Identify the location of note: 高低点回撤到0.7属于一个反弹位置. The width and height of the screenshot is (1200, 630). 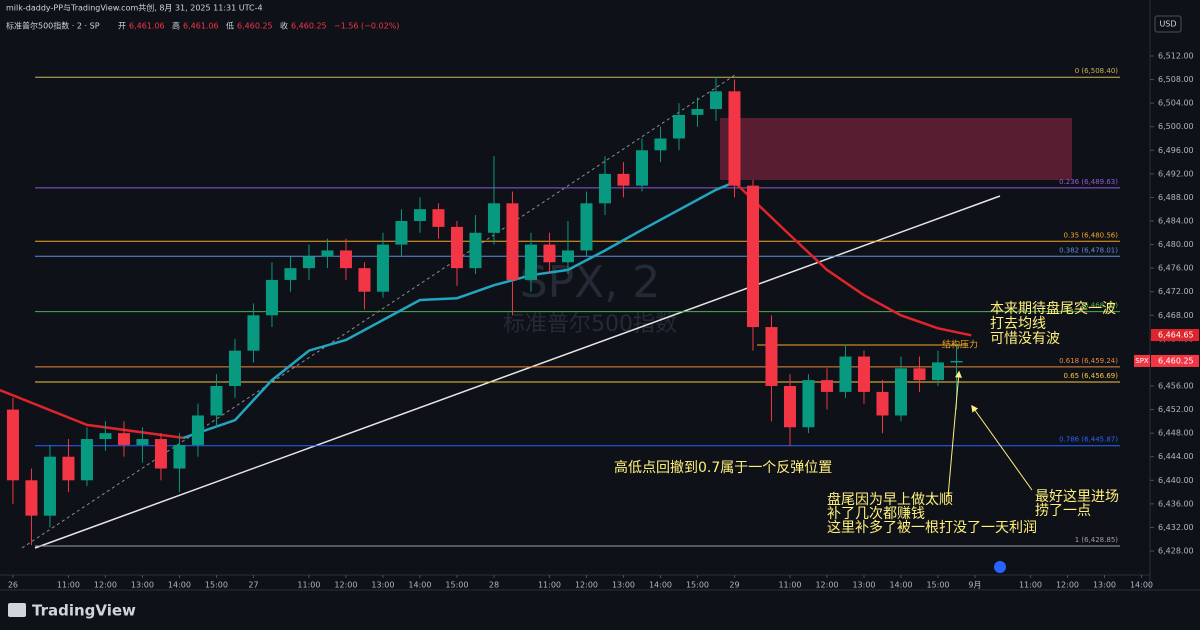
(723, 467).